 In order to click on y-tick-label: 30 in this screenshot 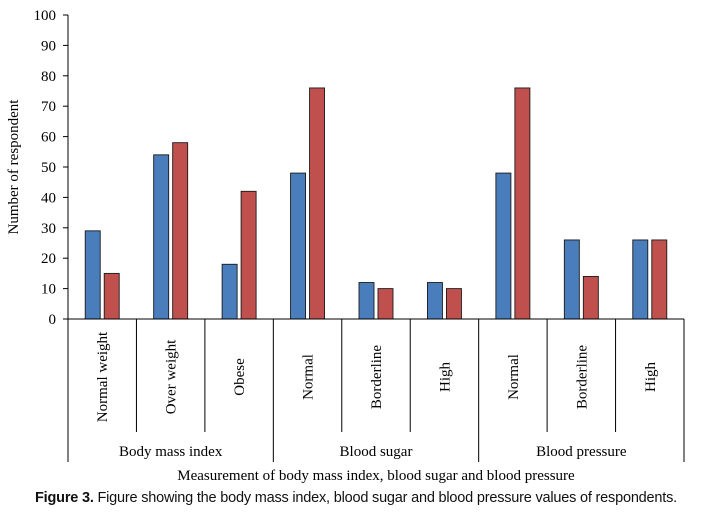, I will do `click(48, 229)`.